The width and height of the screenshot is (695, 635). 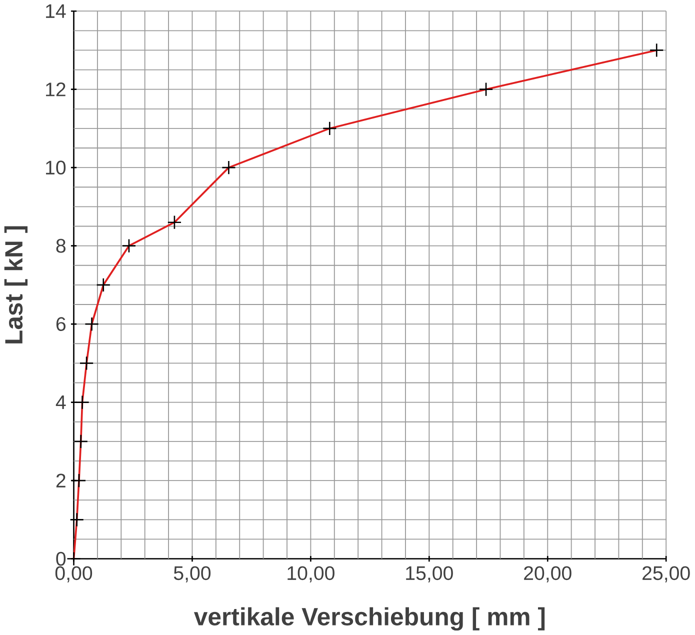 What do you see at coordinates (56, 89) in the screenshot?
I see `y-tick-label: 12` at bounding box center [56, 89].